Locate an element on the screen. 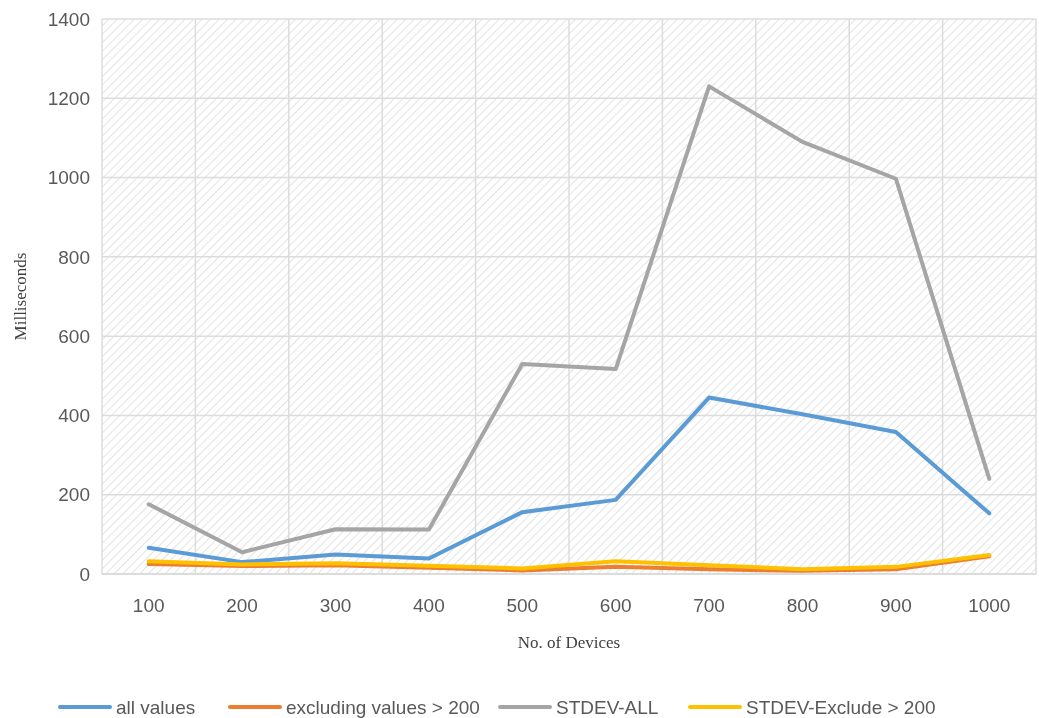 Image resolution: width=1039 pixels, height=718 pixels. x-tick-label: 800 is located at coordinates (802, 605).